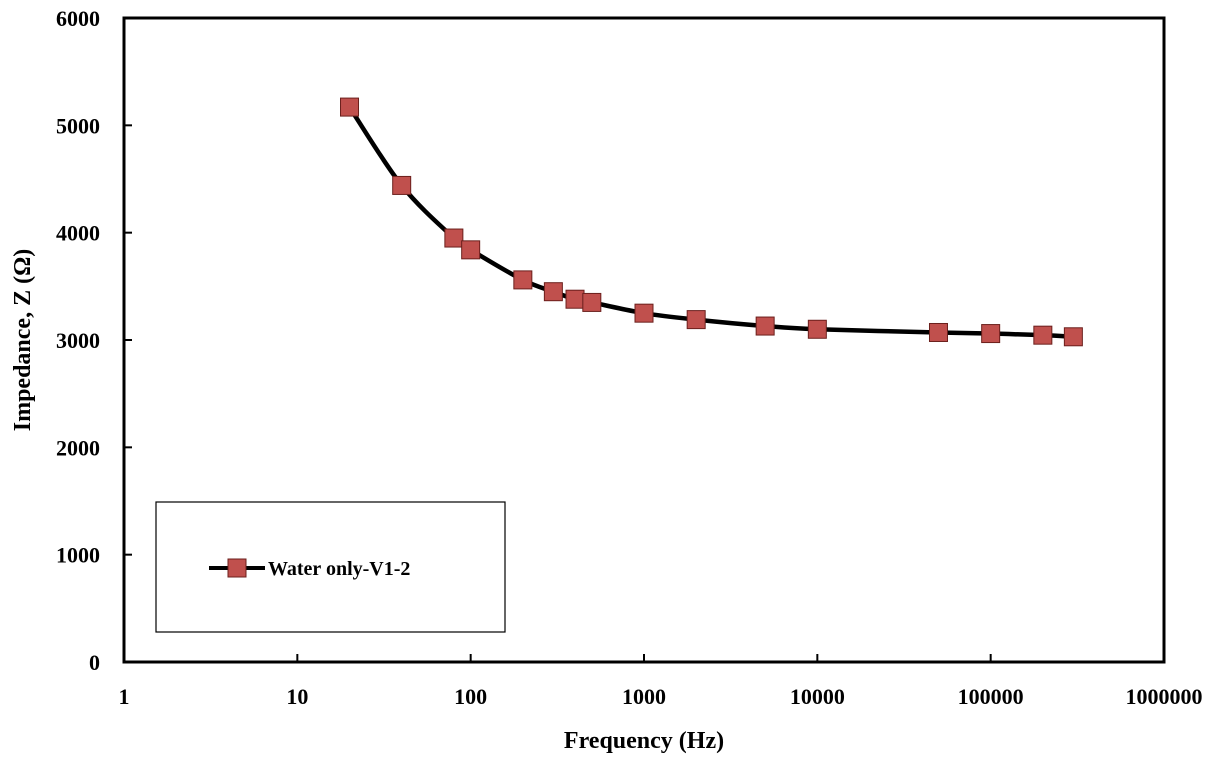  What do you see at coordinates (644, 696) in the screenshot?
I see `x-tick-label: 1000` at bounding box center [644, 696].